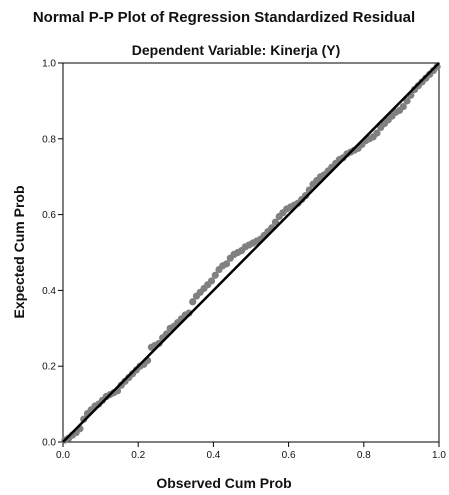  Describe the element at coordinates (52, 254) in the screenshot. I see `y-axis: 0.0 0.2 0.4 0.6 0.8 1.0` at that location.